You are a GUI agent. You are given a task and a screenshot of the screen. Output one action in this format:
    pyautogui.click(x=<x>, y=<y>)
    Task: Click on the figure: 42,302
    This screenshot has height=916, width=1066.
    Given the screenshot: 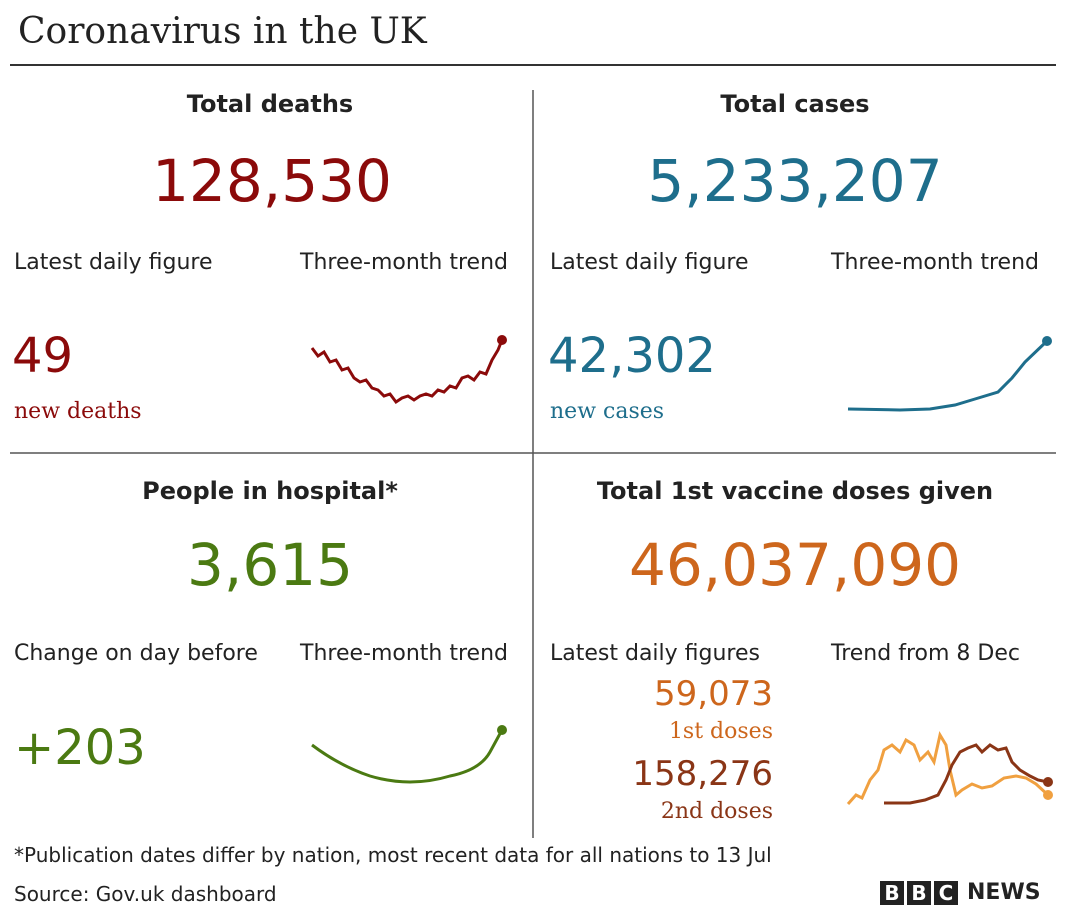 What is the action you would take?
    pyautogui.click(x=632, y=356)
    